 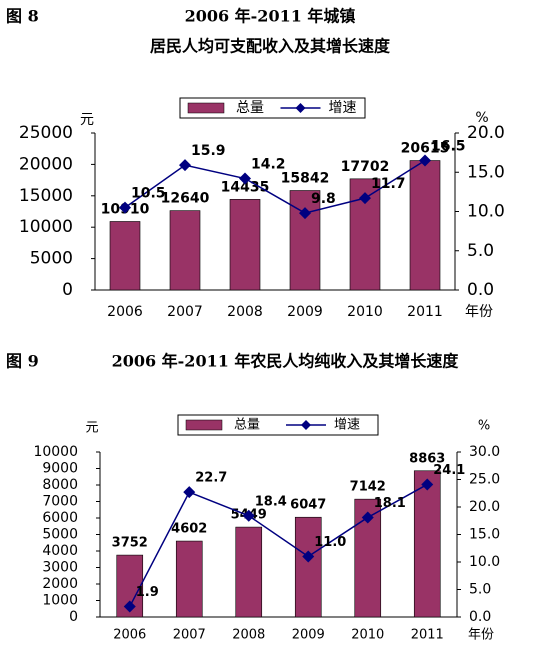 What do you see at coordinates (481, 118) in the screenshot?
I see `y2-unit: %` at bounding box center [481, 118].